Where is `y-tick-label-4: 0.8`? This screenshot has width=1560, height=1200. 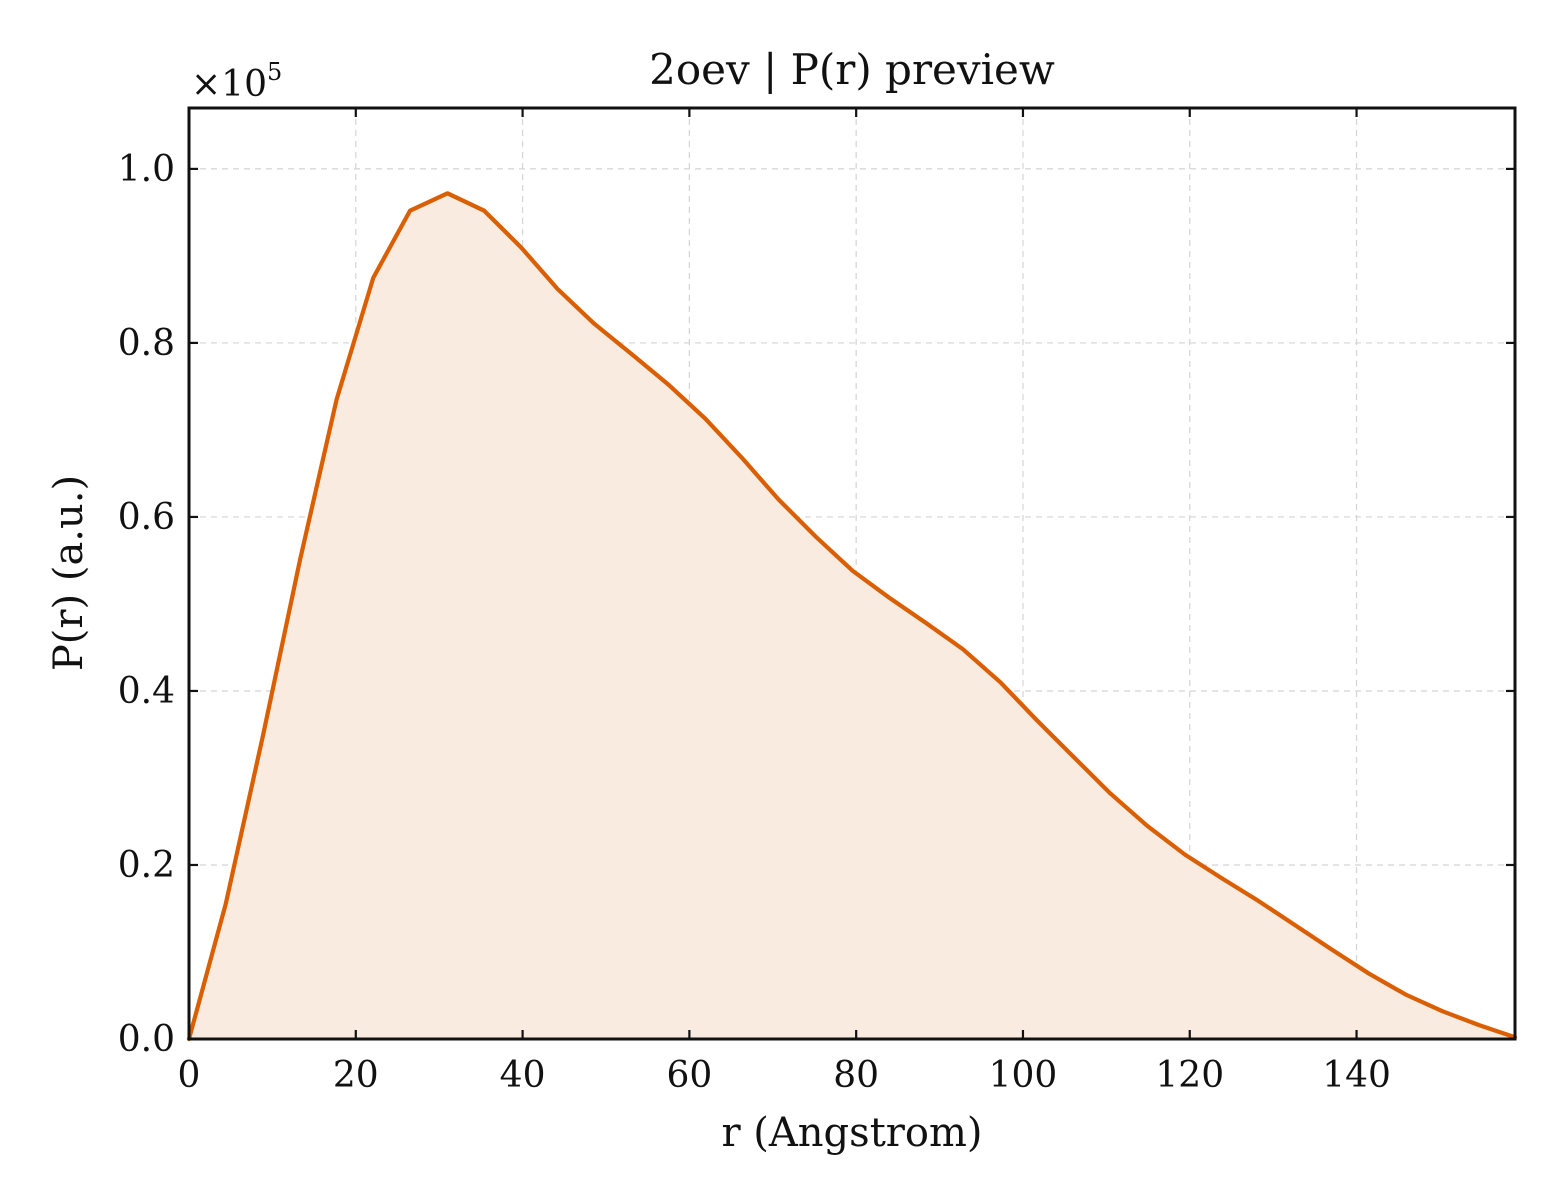 y-tick-label-4: 0.8 is located at coordinates (146, 343).